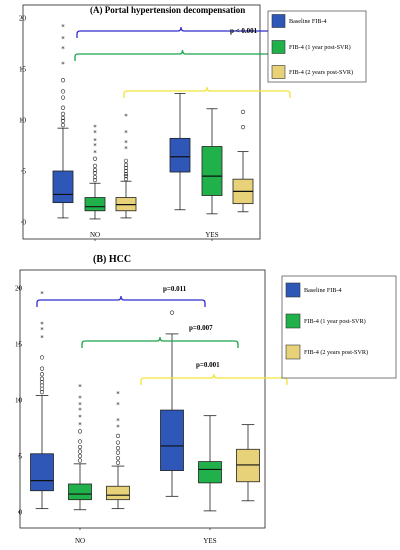 The width and height of the screenshot is (400, 550). Describe the element at coordinates (95, 172) in the screenshot. I see `box-fib-4-1-year-post-svr--no: *****` at that location.